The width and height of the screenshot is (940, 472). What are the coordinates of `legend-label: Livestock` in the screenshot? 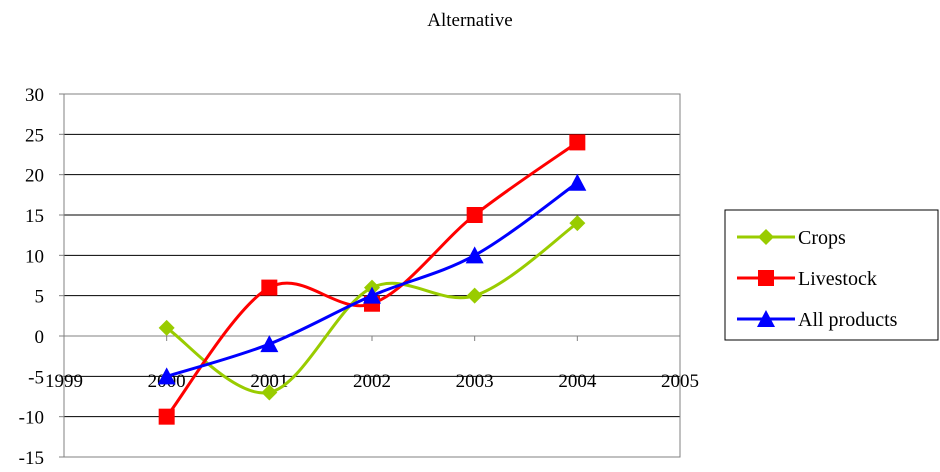 It's located at (837, 279).